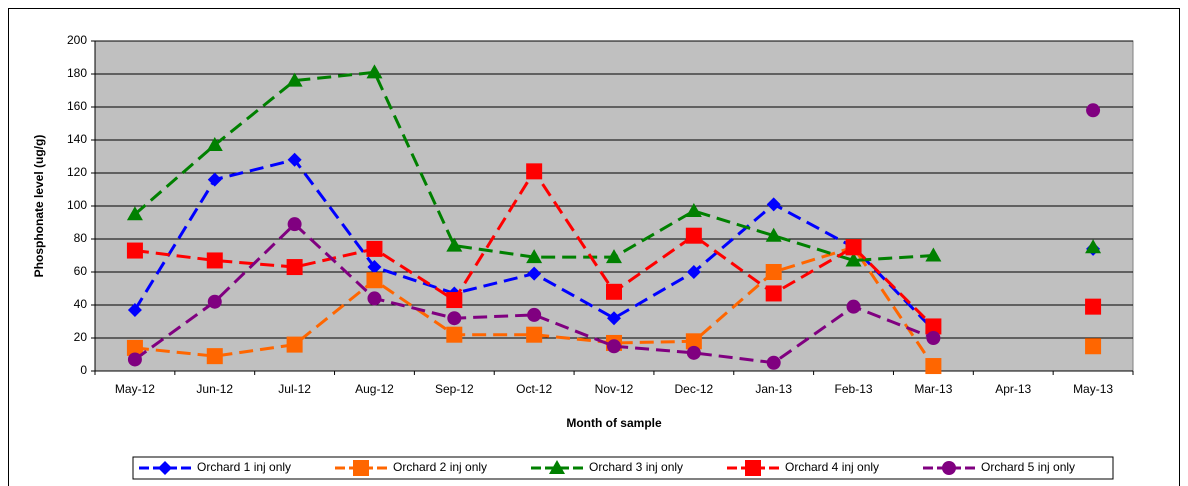 The width and height of the screenshot is (1188, 486). What do you see at coordinates (636, 467) in the screenshot?
I see `legend-label: Orchard 3 inj only` at bounding box center [636, 467].